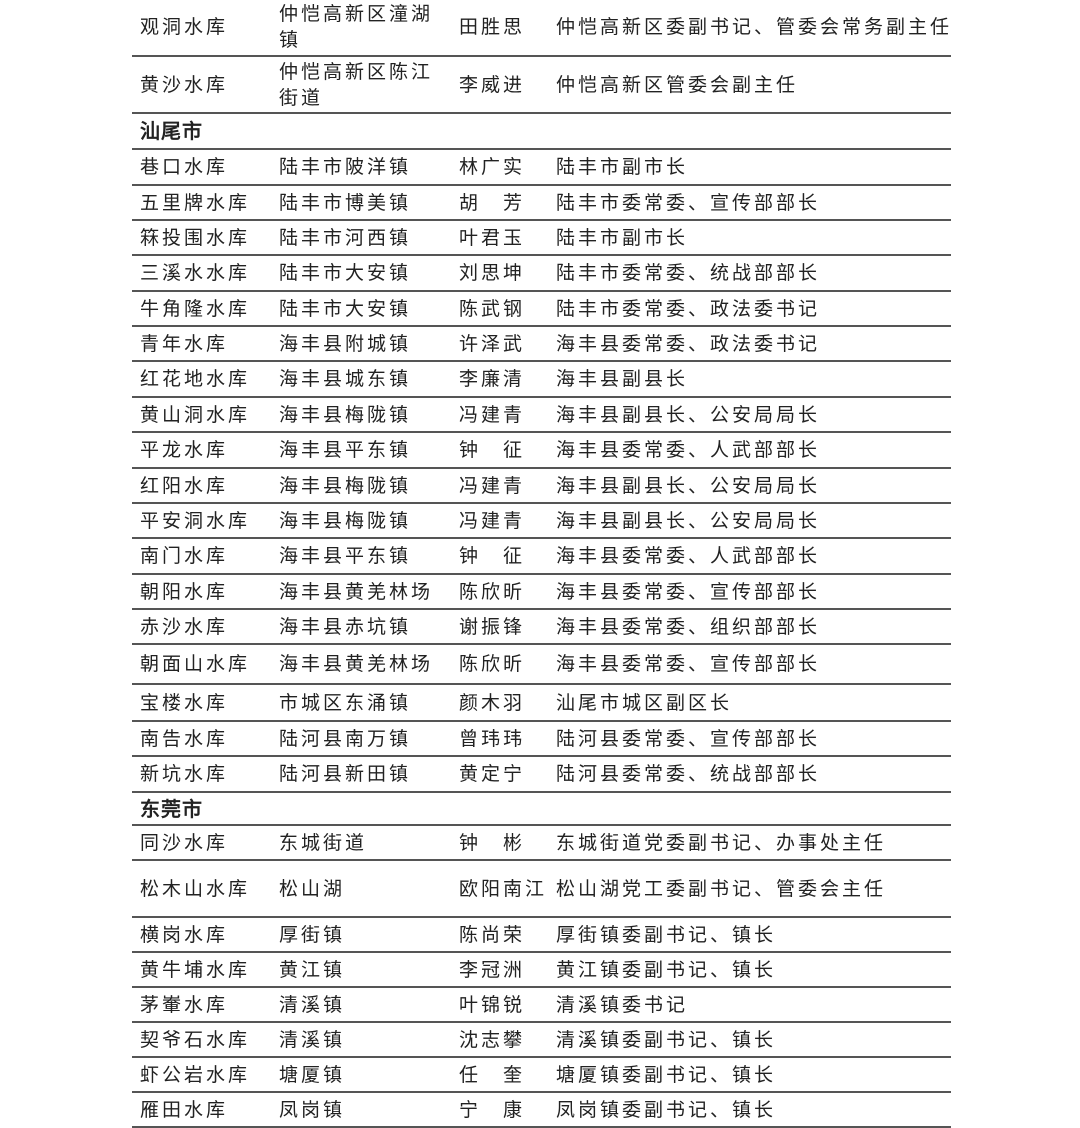  I want to click on table-row: 宝楼水库 市城区东涌镇 颜木羽 汕尾市城区副区长, so click(541, 703).